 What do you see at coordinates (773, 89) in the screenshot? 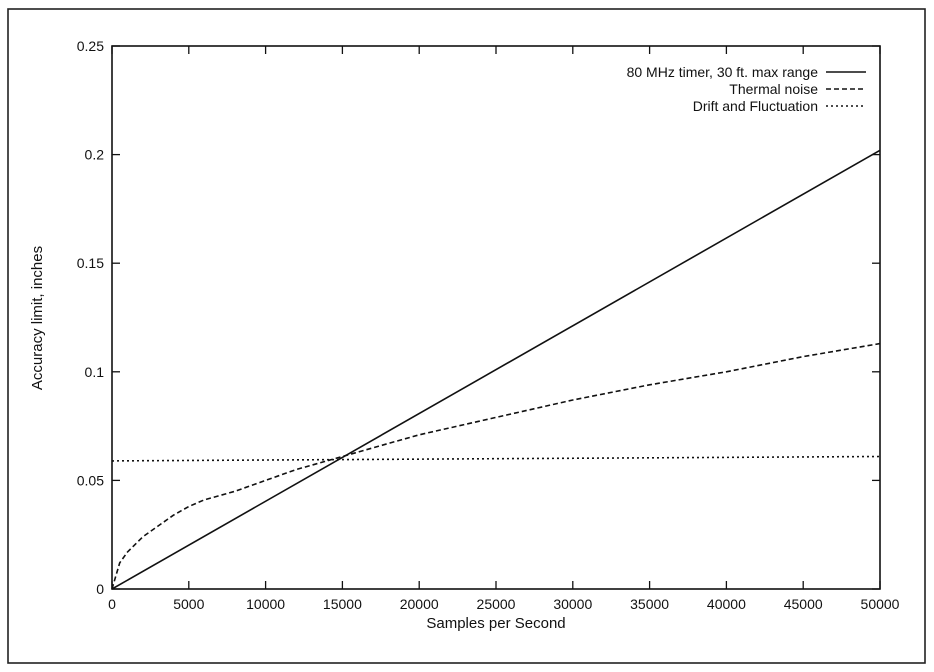
I see `legend-label: Thermal noise` at bounding box center [773, 89].